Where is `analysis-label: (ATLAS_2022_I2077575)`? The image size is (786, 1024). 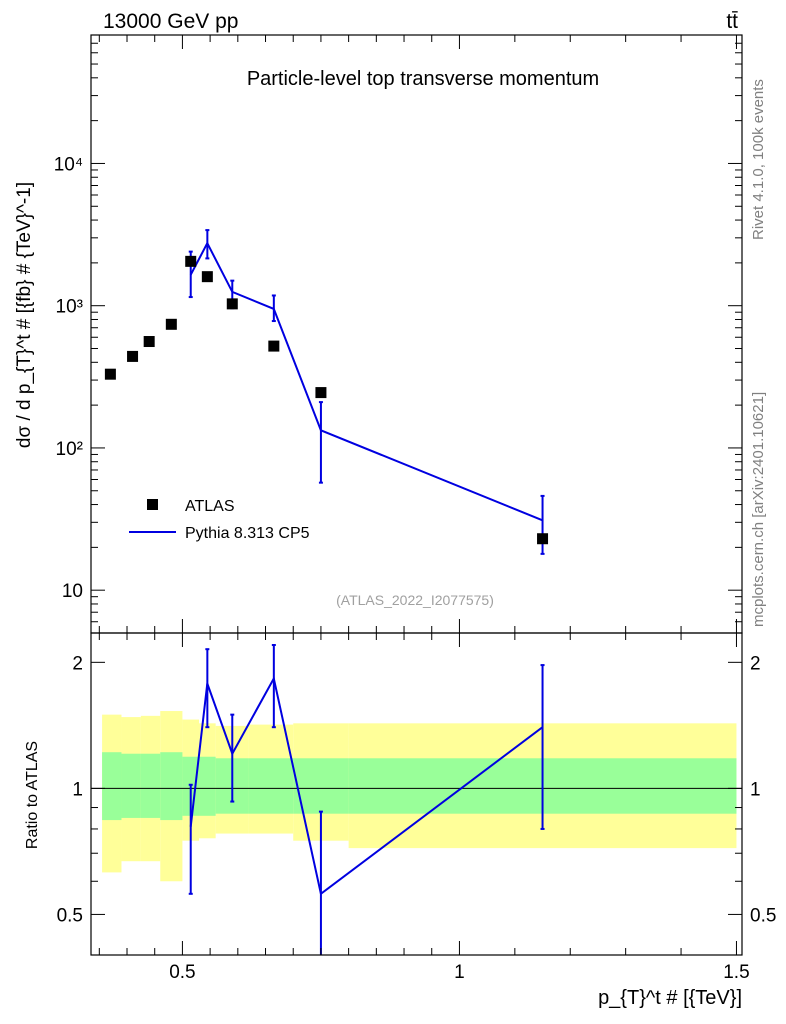
analysis-label: (ATLAS_2022_I2077575) is located at coordinates (415, 600).